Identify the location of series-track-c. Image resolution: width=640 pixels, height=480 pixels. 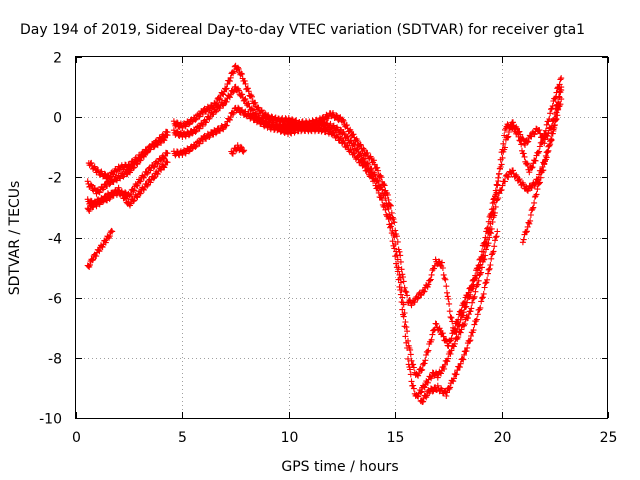
(127, 186).